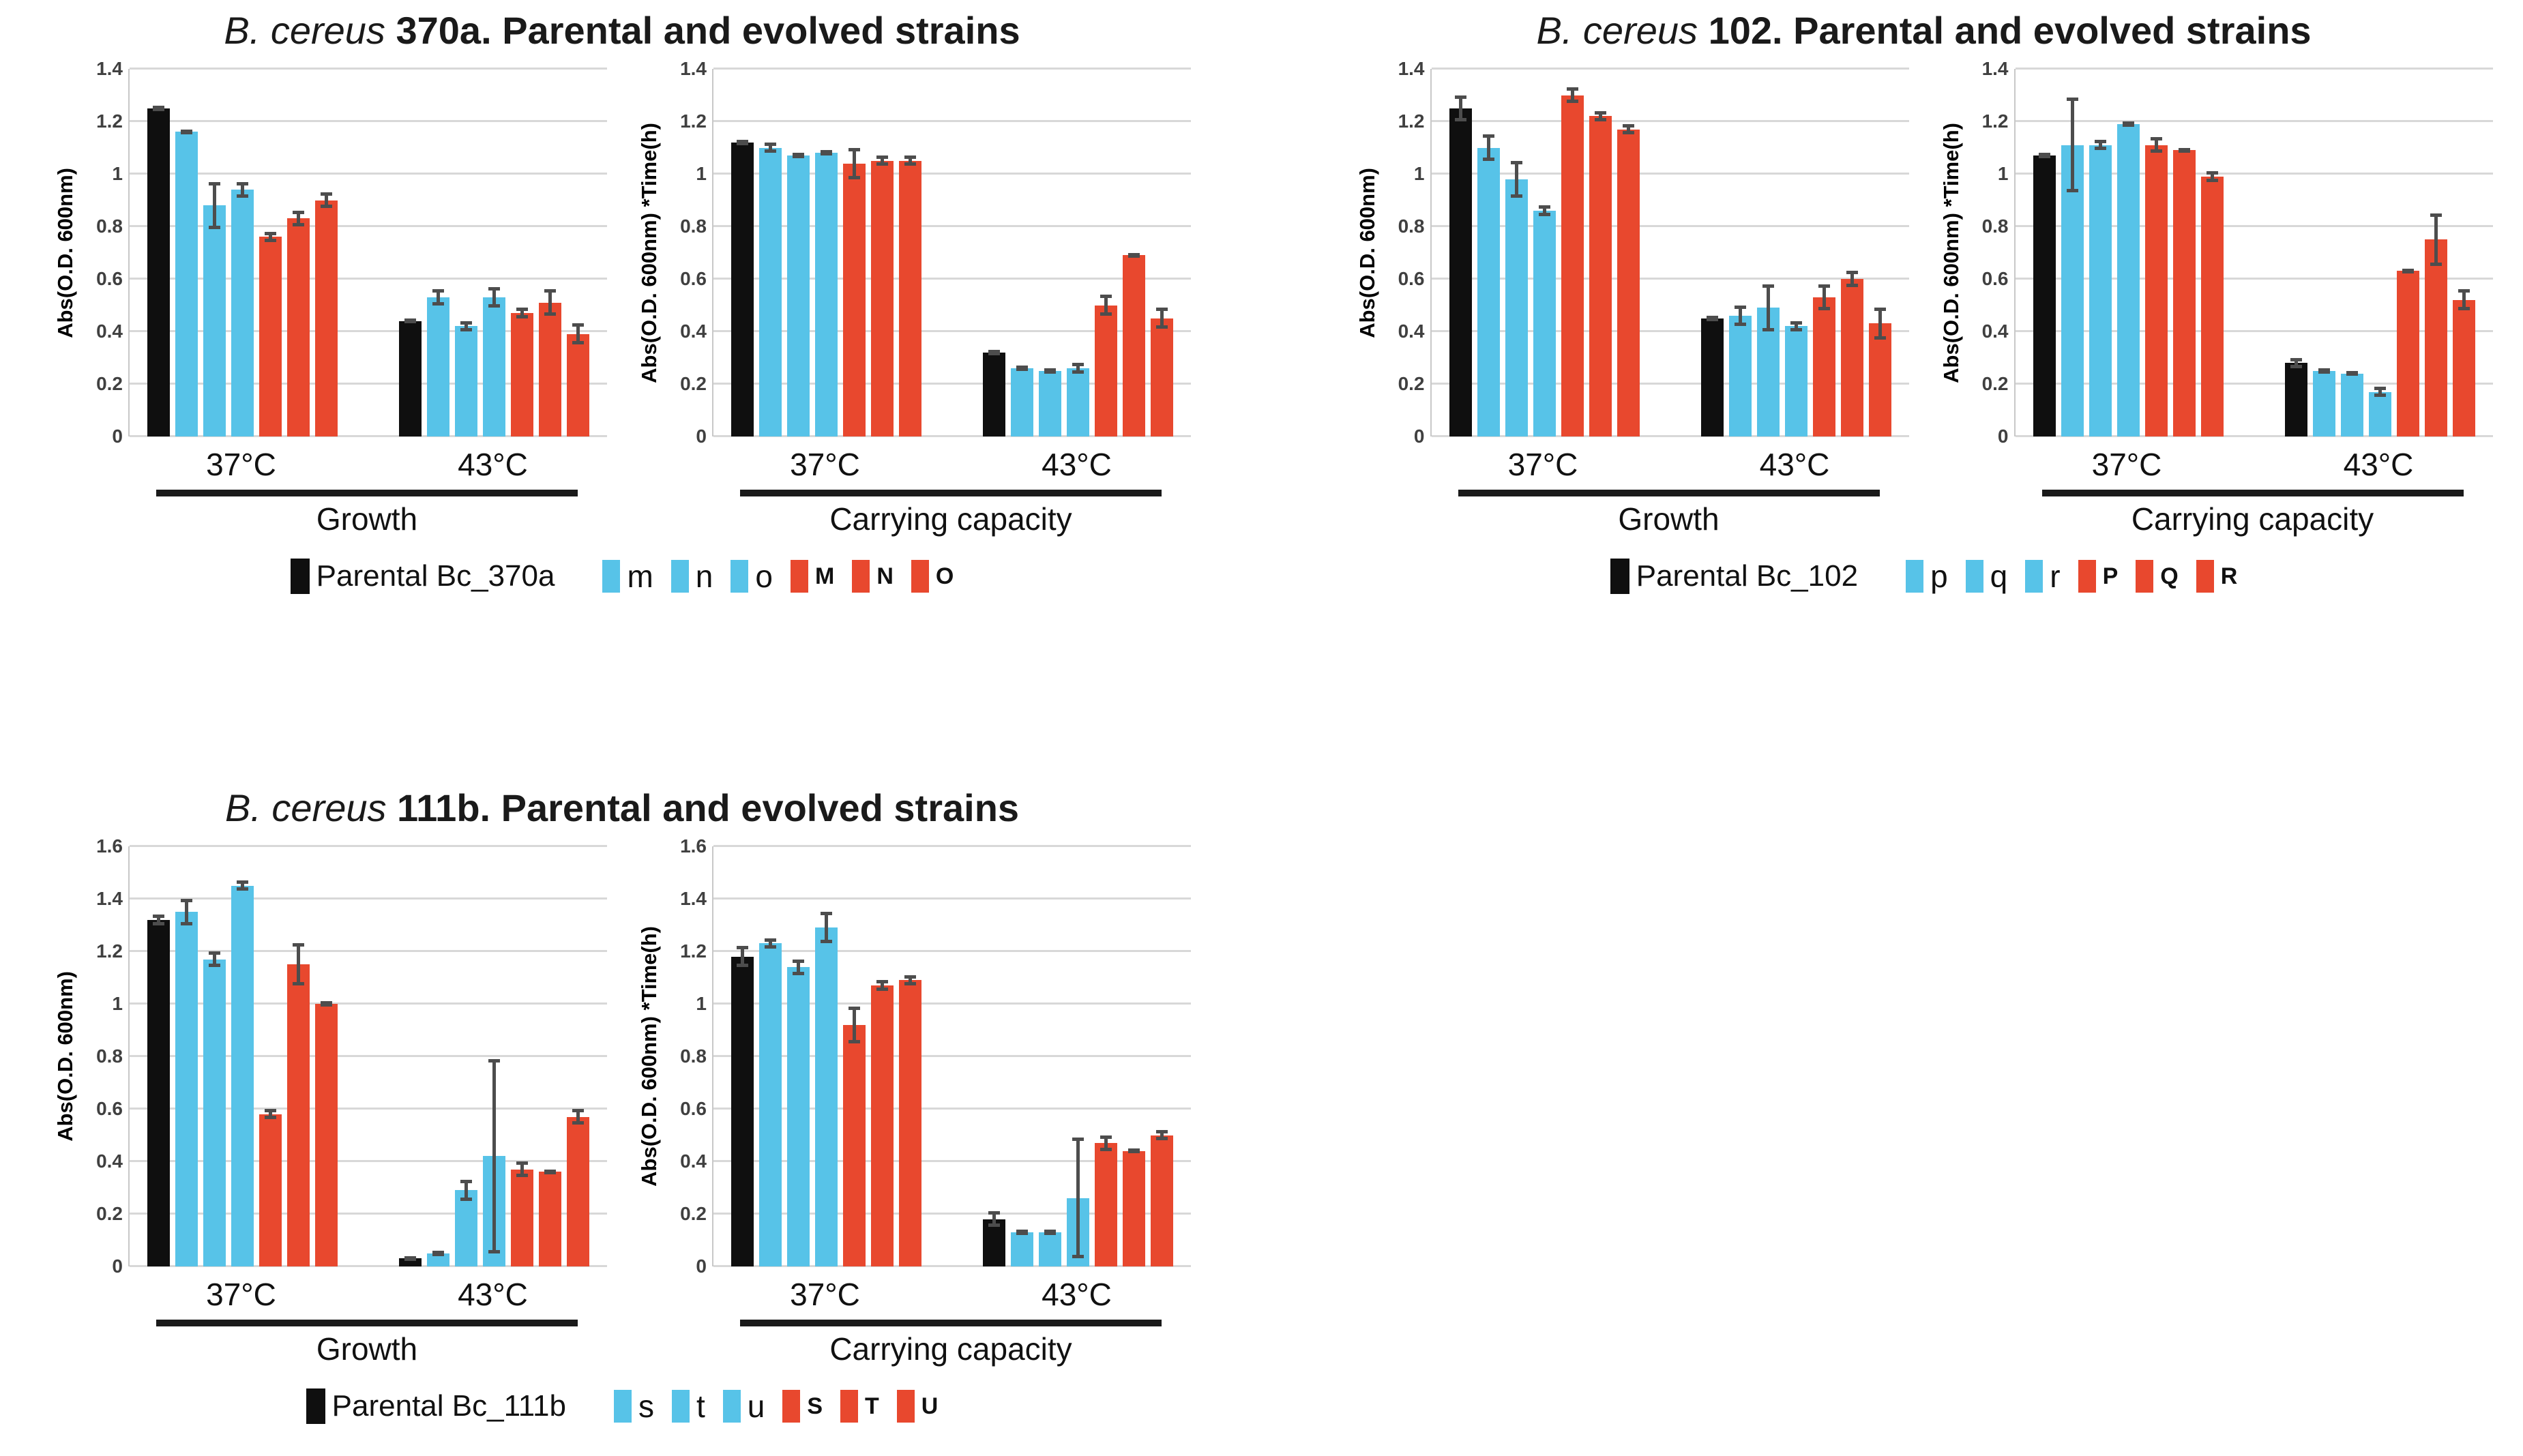 Image resolution: width=2523 pixels, height=1456 pixels. What do you see at coordinates (330, 252) in the screenshot?
I see `chart-area-growth: Abs(O.D. 600nm) 1.4 1.2 1 0.8 0.6 0.4 0.2 0` at bounding box center [330, 252].